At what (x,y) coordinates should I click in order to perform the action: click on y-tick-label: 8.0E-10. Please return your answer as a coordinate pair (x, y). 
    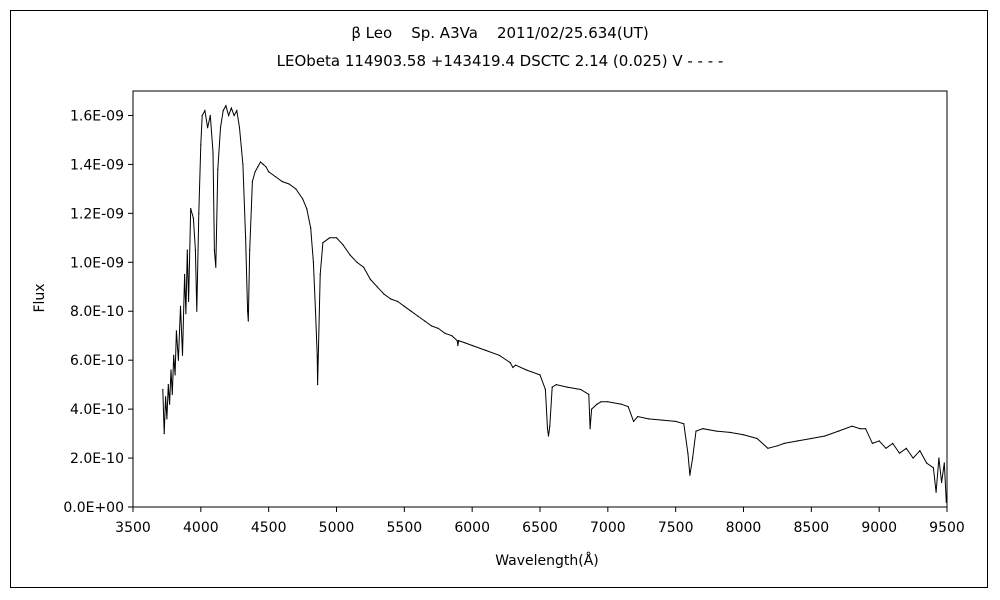
    Looking at the image, I should click on (97, 312).